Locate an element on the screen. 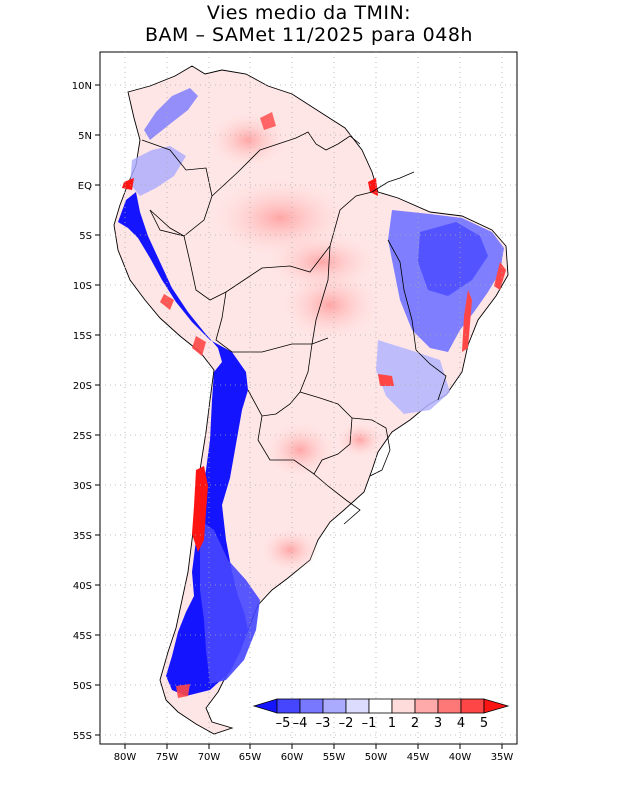 Image resolution: width=618 pixels, height=800 pixels. lat-label: 30S is located at coordinates (82, 486).